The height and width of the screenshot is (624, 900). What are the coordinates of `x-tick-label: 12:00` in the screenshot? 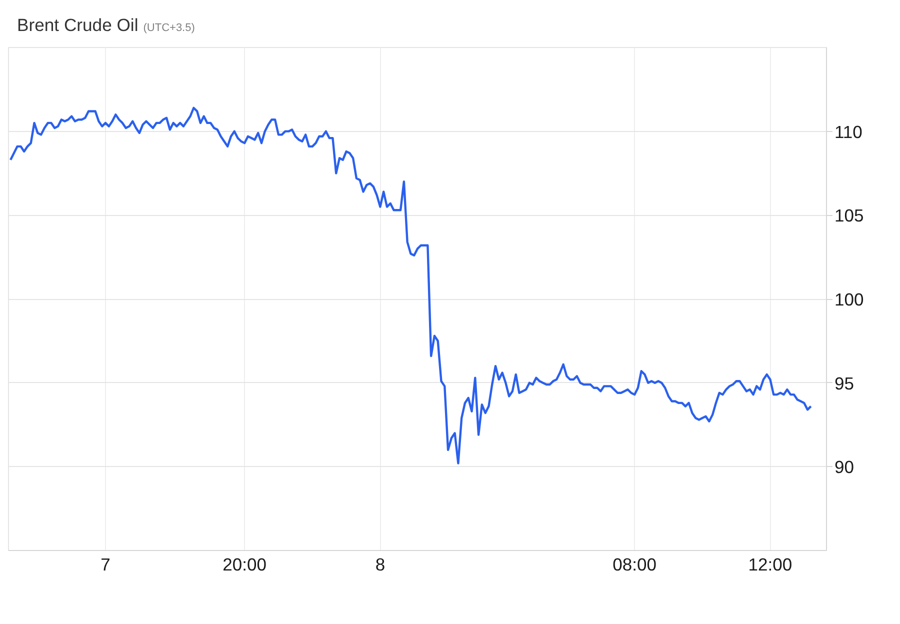 It's located at (770, 564).